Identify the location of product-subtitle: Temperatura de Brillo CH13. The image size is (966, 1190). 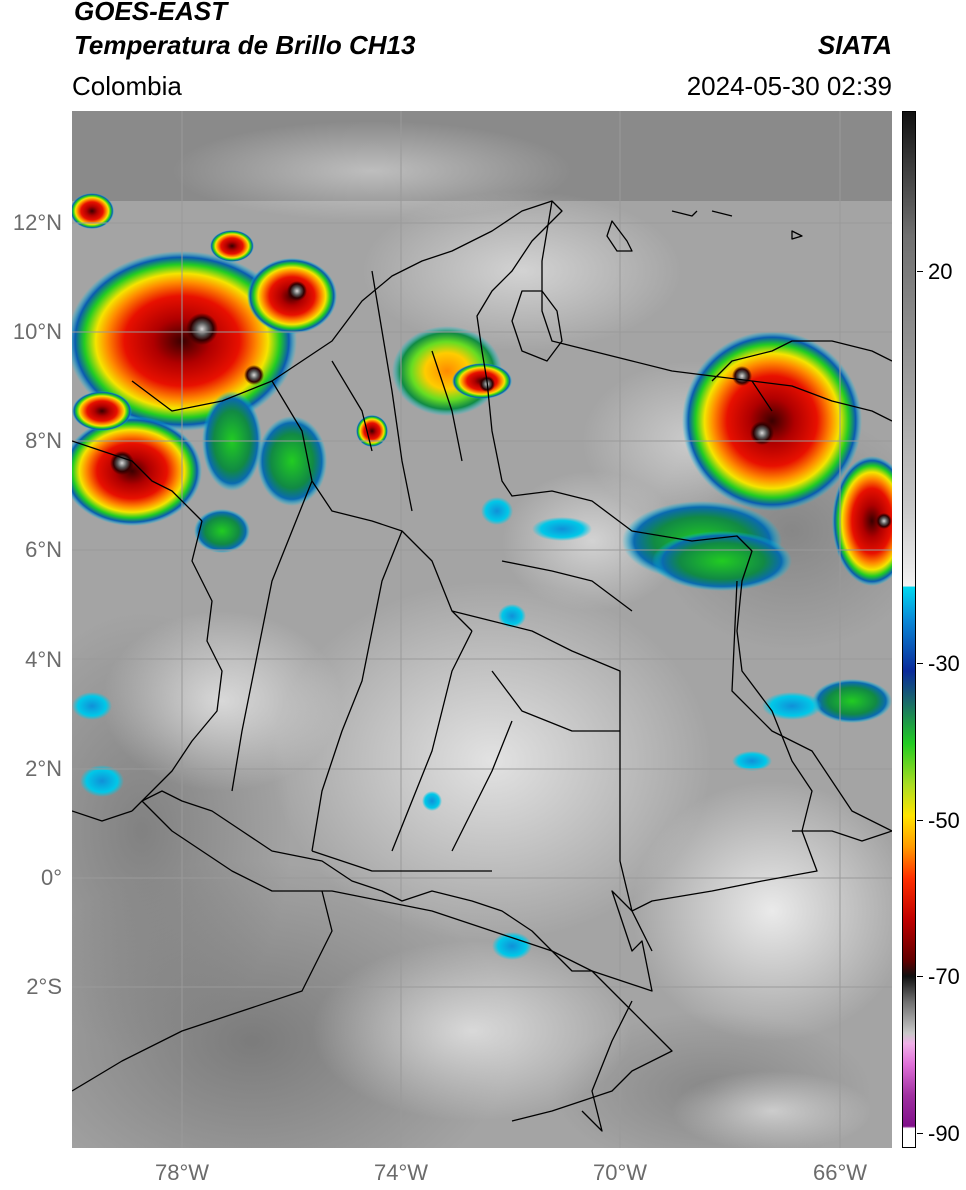
(245, 45).